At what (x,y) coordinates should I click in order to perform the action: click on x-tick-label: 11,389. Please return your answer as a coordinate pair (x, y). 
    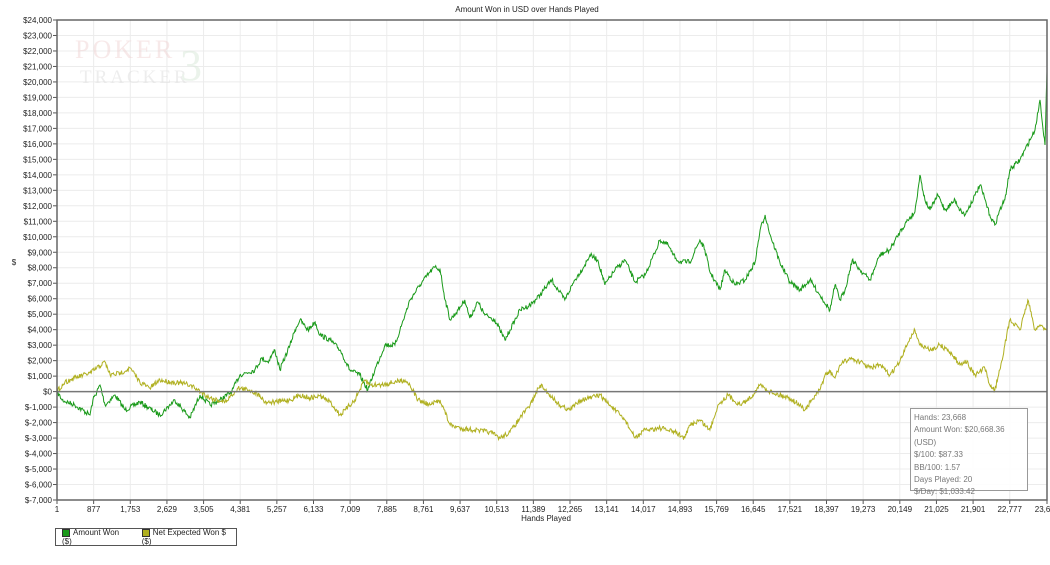
    Looking at the image, I should click on (533, 509).